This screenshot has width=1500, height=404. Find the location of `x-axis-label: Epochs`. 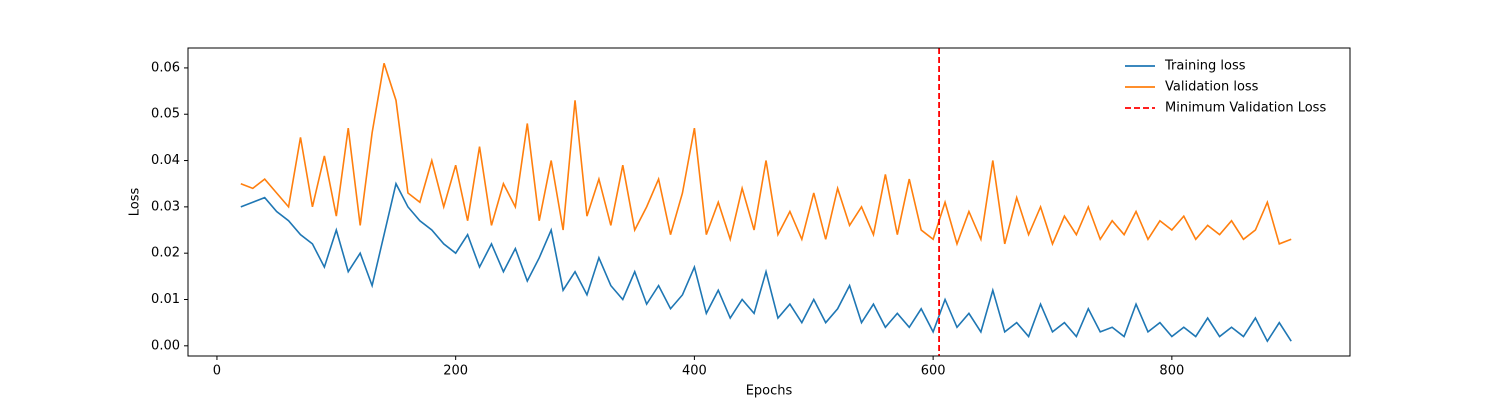

x-axis-label: Epochs is located at coordinates (769, 391).